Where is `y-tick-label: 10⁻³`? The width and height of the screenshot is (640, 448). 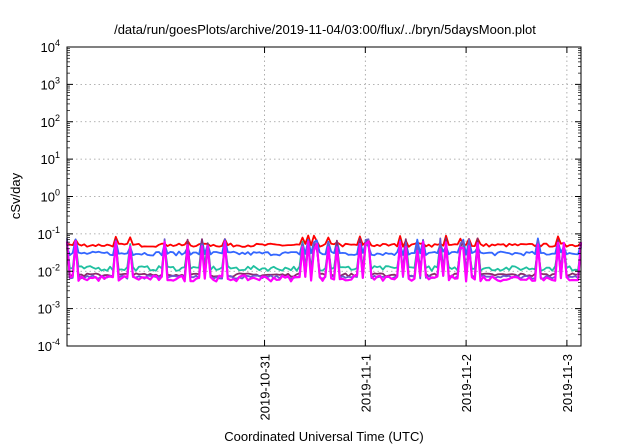
y-tick-label: 10⁻³ is located at coordinates (49, 308).